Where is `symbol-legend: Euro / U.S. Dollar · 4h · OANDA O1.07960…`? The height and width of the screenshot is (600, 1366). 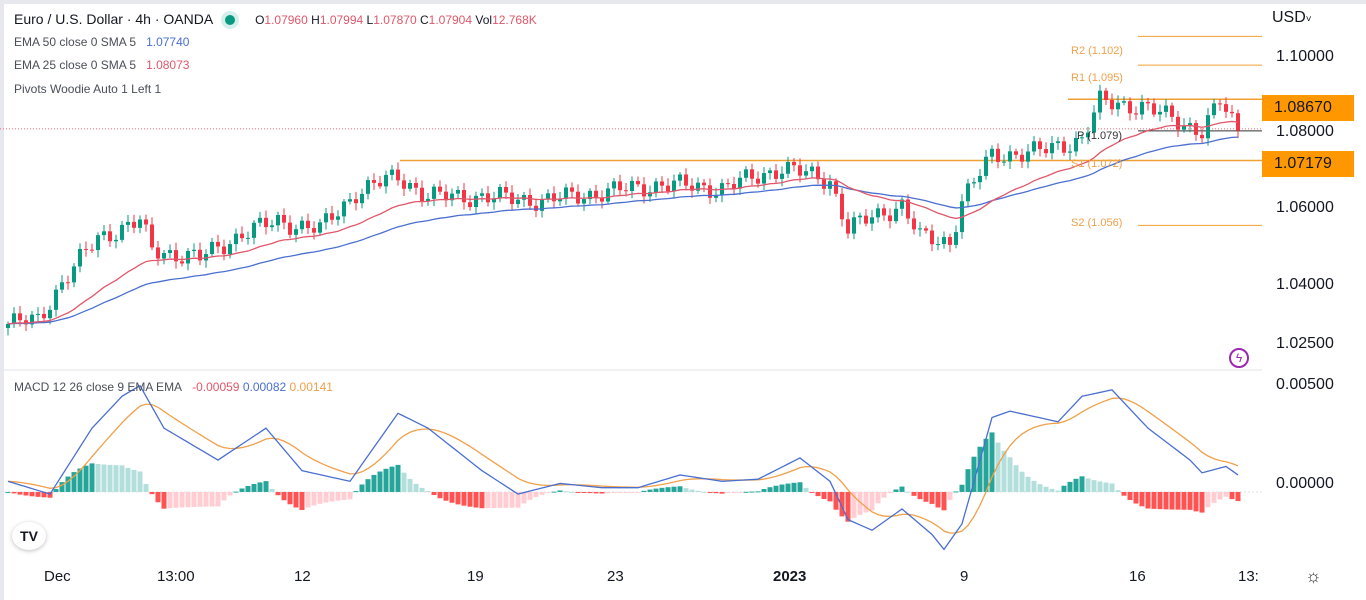
symbol-legend: Euro / U.S. Dollar · 4h · OANDA O1.07960… is located at coordinates (275, 19).